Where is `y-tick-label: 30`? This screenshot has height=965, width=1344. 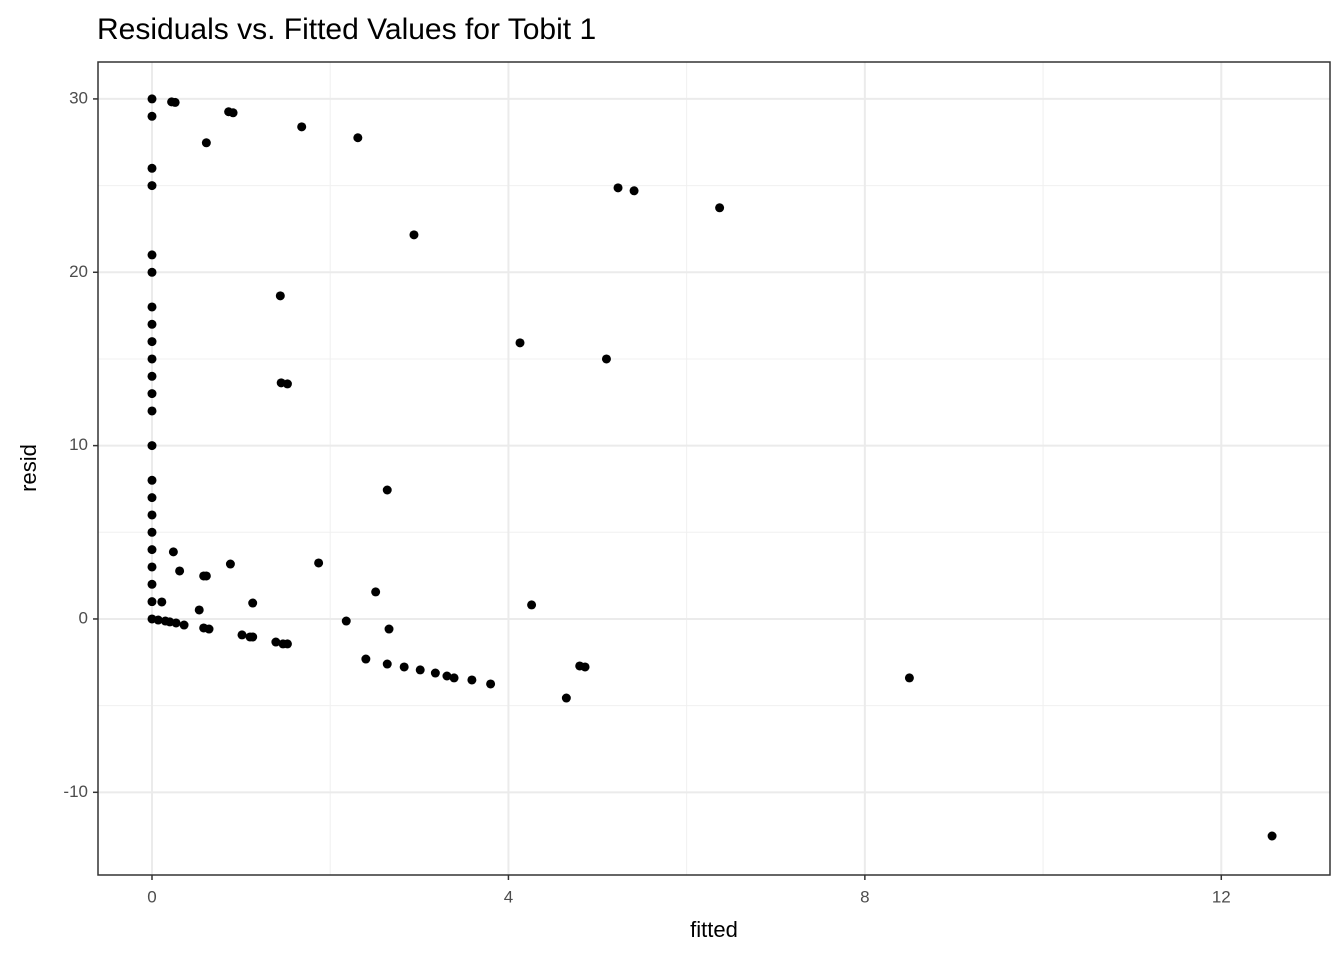
y-tick-label: 30 is located at coordinates (78, 97).